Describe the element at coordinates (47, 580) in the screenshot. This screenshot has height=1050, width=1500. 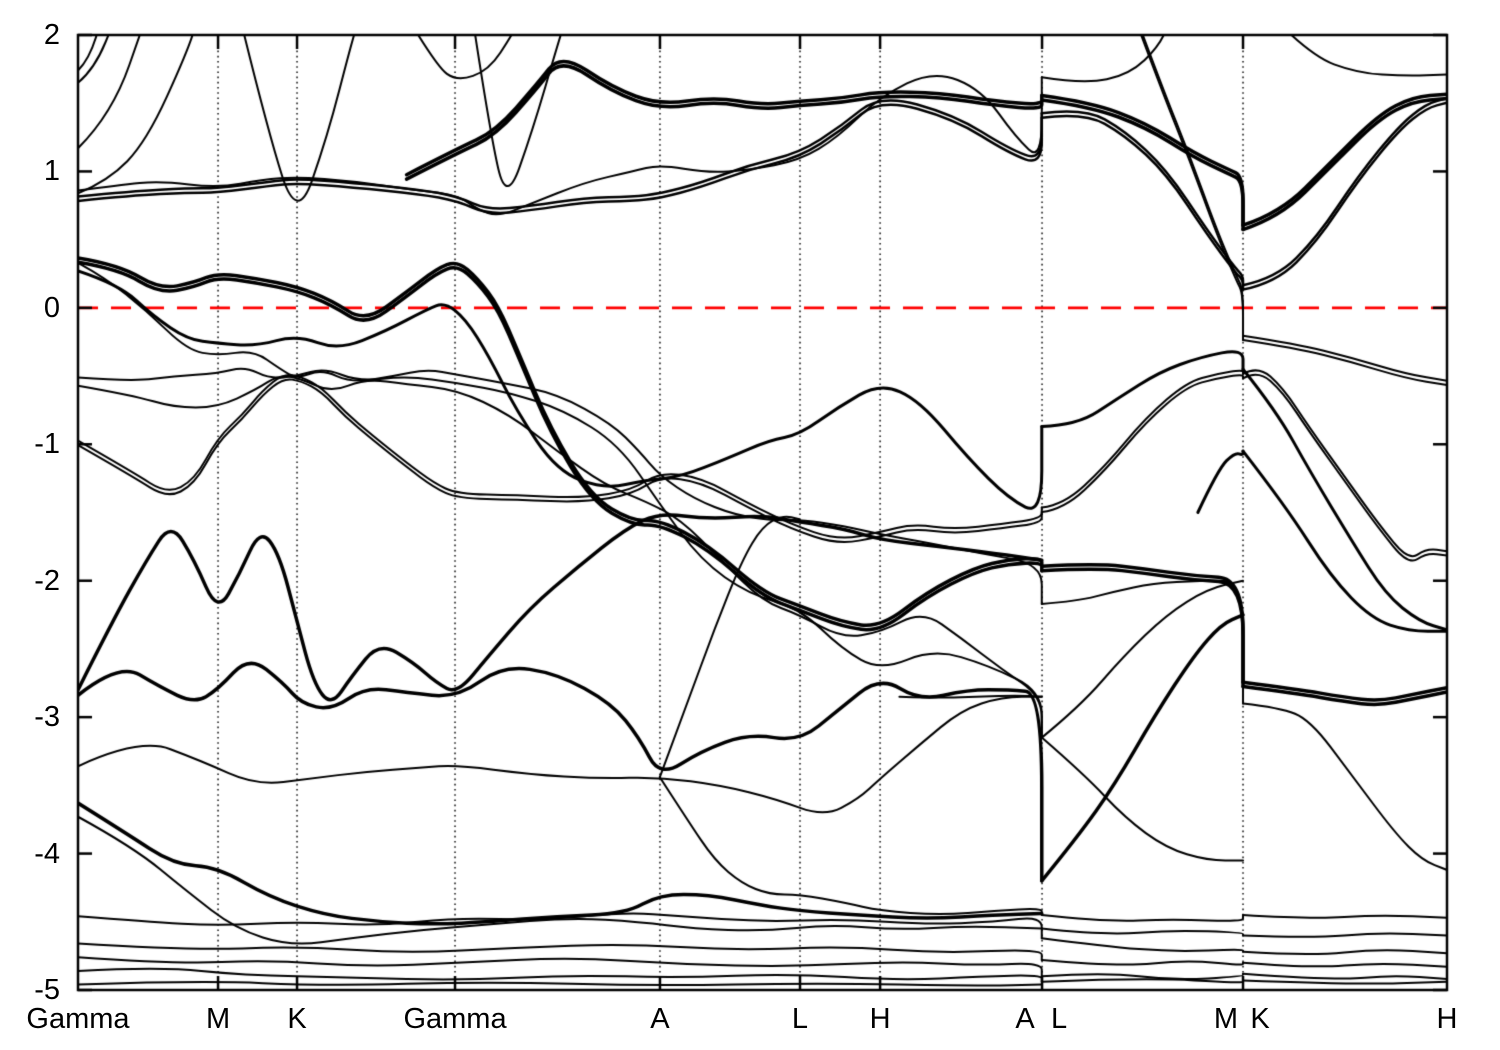
I see `y-axis-tick-label: -2` at that location.